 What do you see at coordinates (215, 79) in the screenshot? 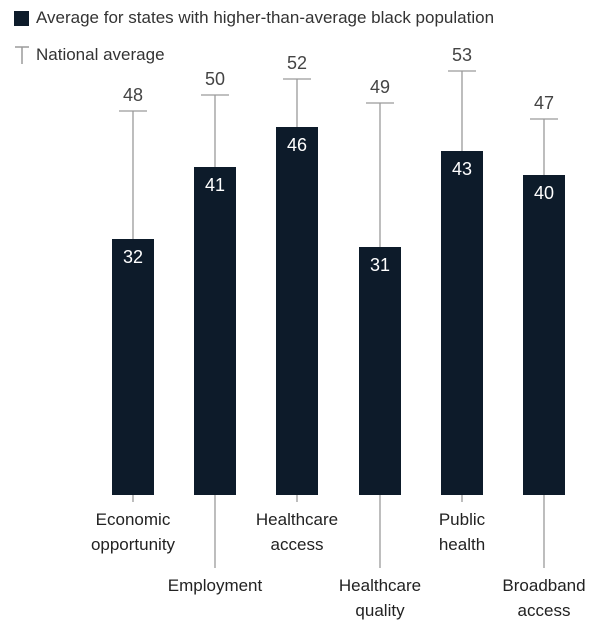
I see `national-average-value-label: 50` at bounding box center [215, 79].